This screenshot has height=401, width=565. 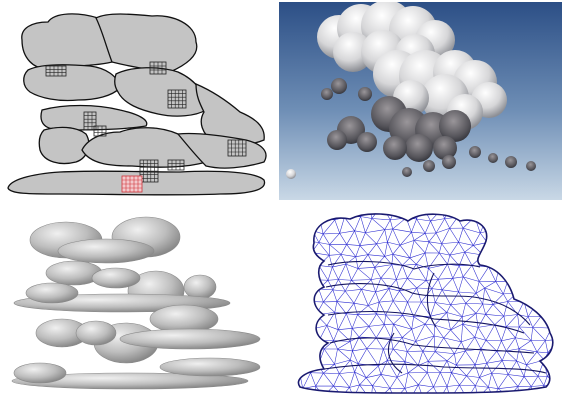 I want to click on blob-shape, so click(x=200, y=287).